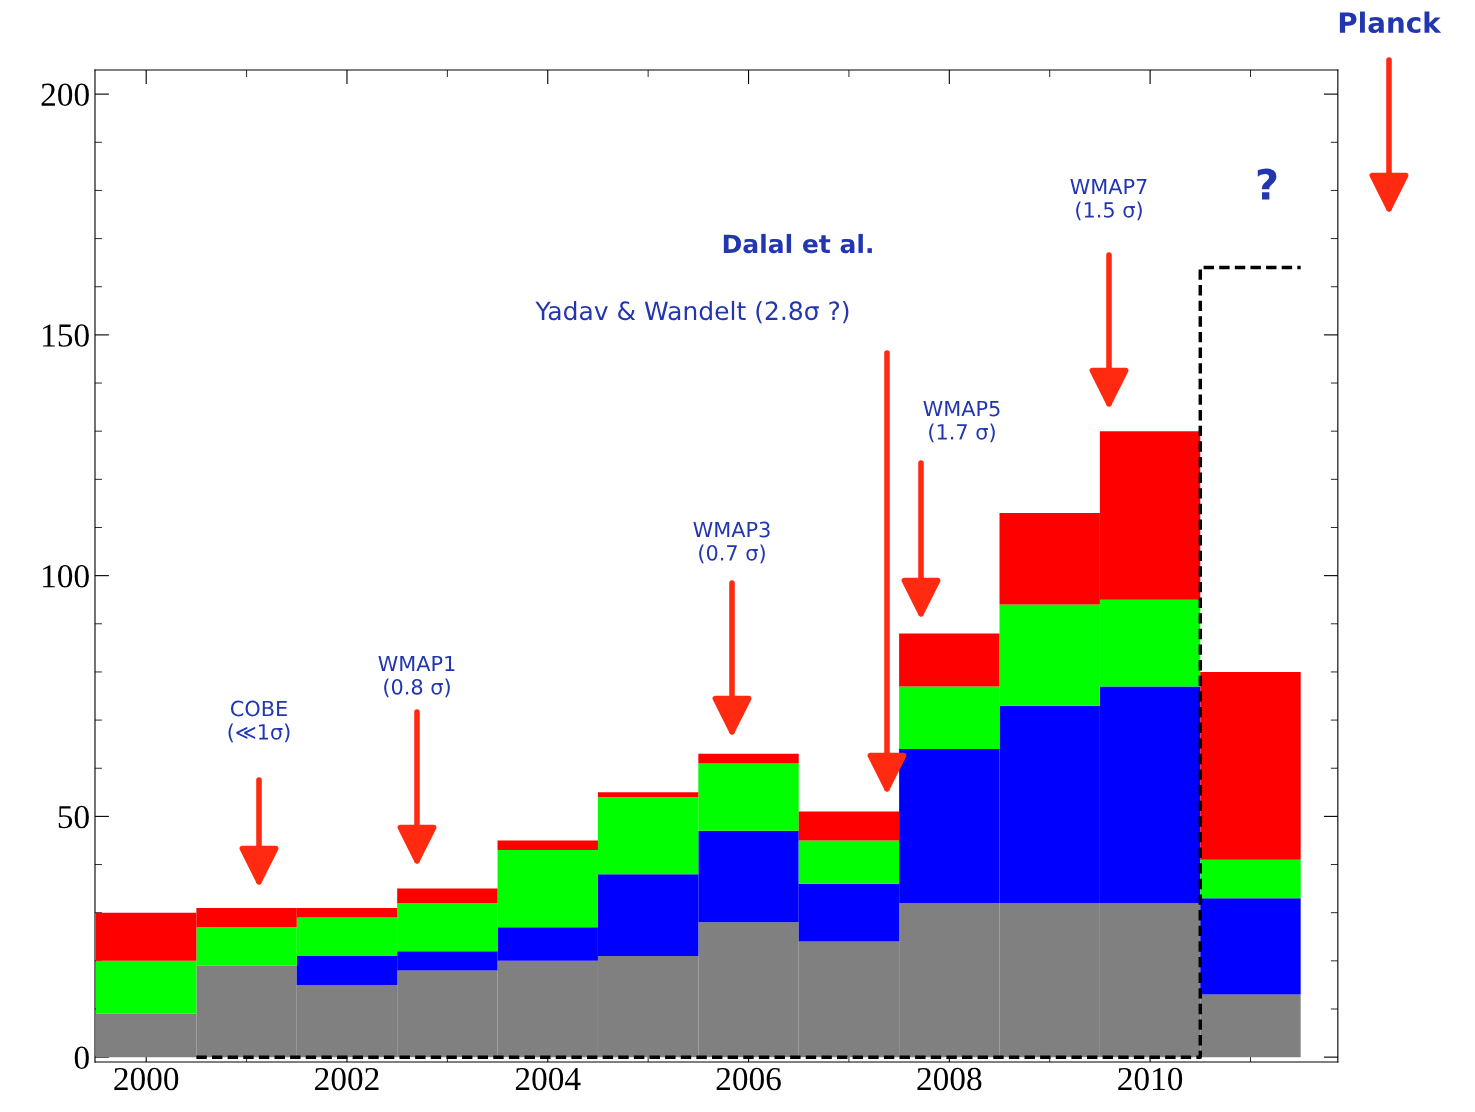 Image resolution: width=1475 pixels, height=1112 pixels. I want to click on y-tick-label: 0, so click(81, 1058).